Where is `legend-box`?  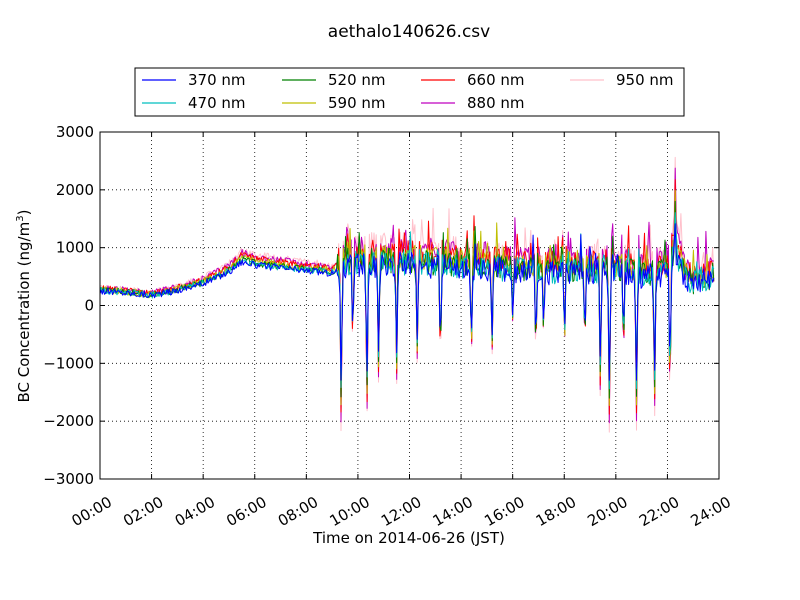 legend-box is located at coordinates (409, 92).